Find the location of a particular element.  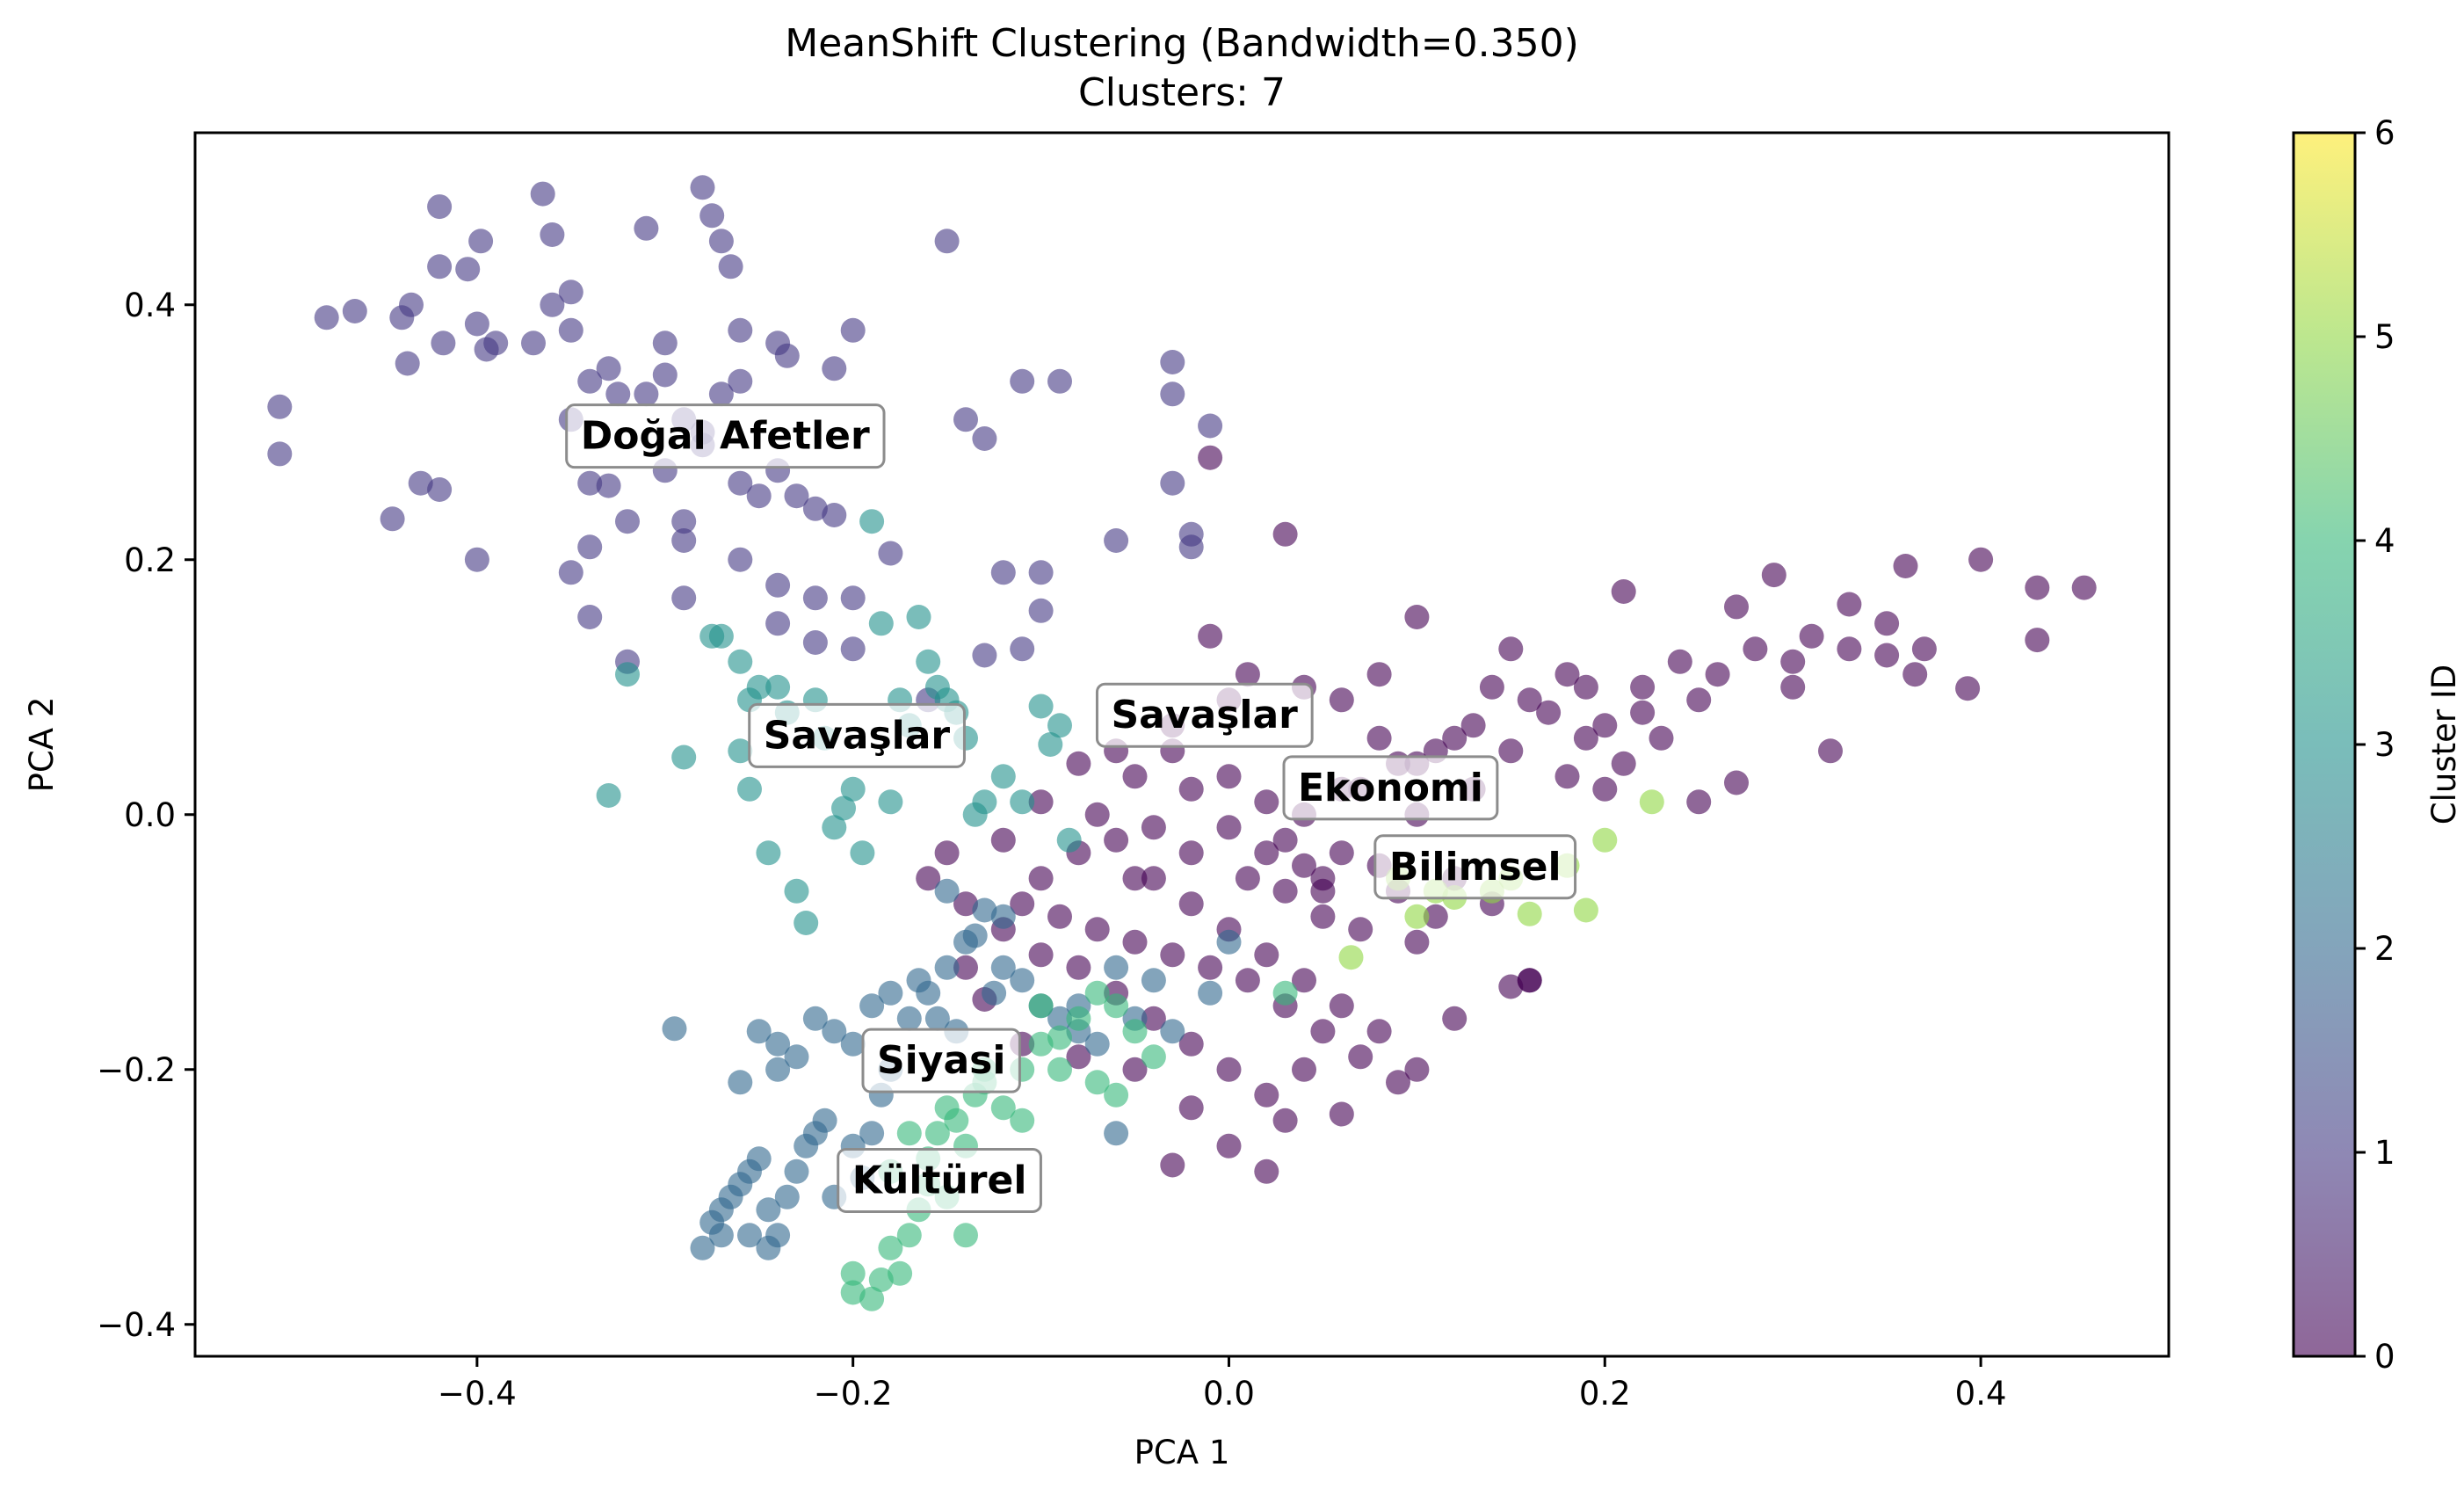

cluster-annotation: Ekonomi is located at coordinates (1390, 788).